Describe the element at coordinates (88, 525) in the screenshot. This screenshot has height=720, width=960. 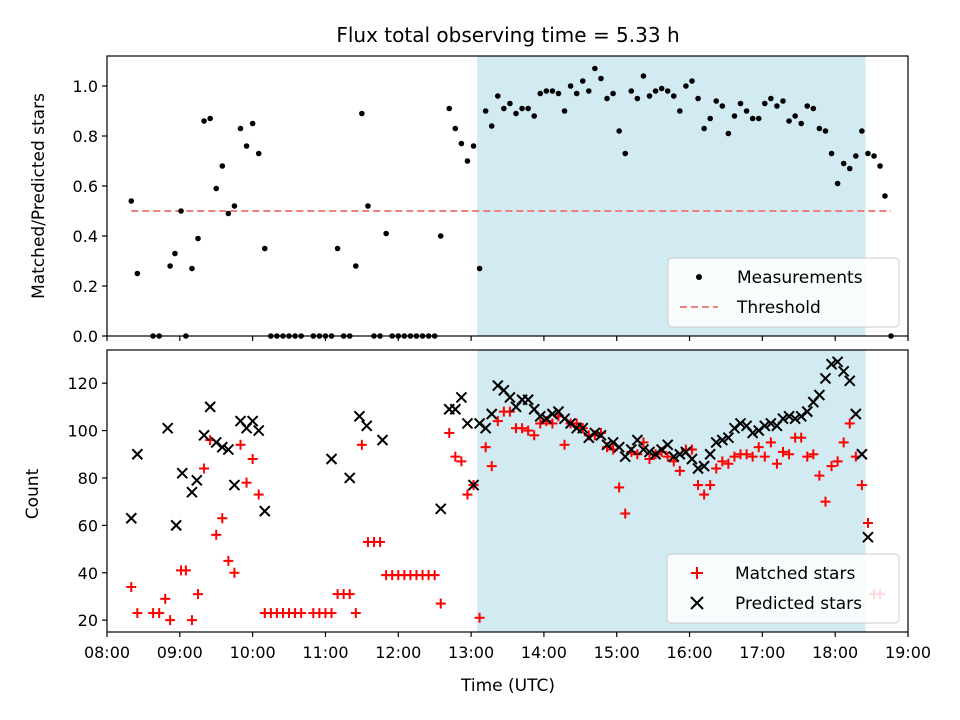
I see `bottom-y-tick-label: 60` at that location.